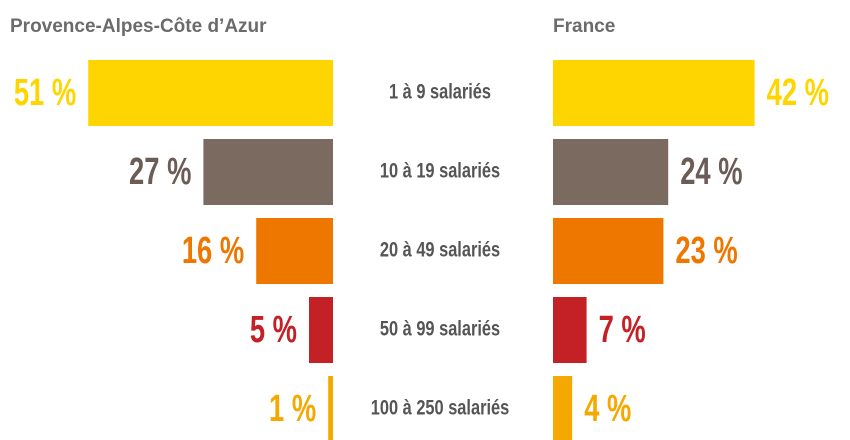 The image size is (850, 440). I want to click on category-label: 100 à 250 salariés, so click(440, 407).